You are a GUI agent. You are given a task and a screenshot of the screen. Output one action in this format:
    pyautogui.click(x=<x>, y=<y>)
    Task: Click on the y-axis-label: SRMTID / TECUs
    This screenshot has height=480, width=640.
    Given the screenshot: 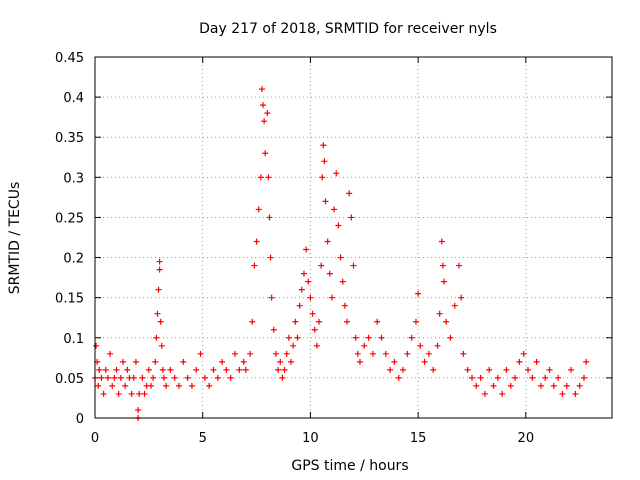 What is the action you would take?
    pyautogui.click(x=15, y=238)
    